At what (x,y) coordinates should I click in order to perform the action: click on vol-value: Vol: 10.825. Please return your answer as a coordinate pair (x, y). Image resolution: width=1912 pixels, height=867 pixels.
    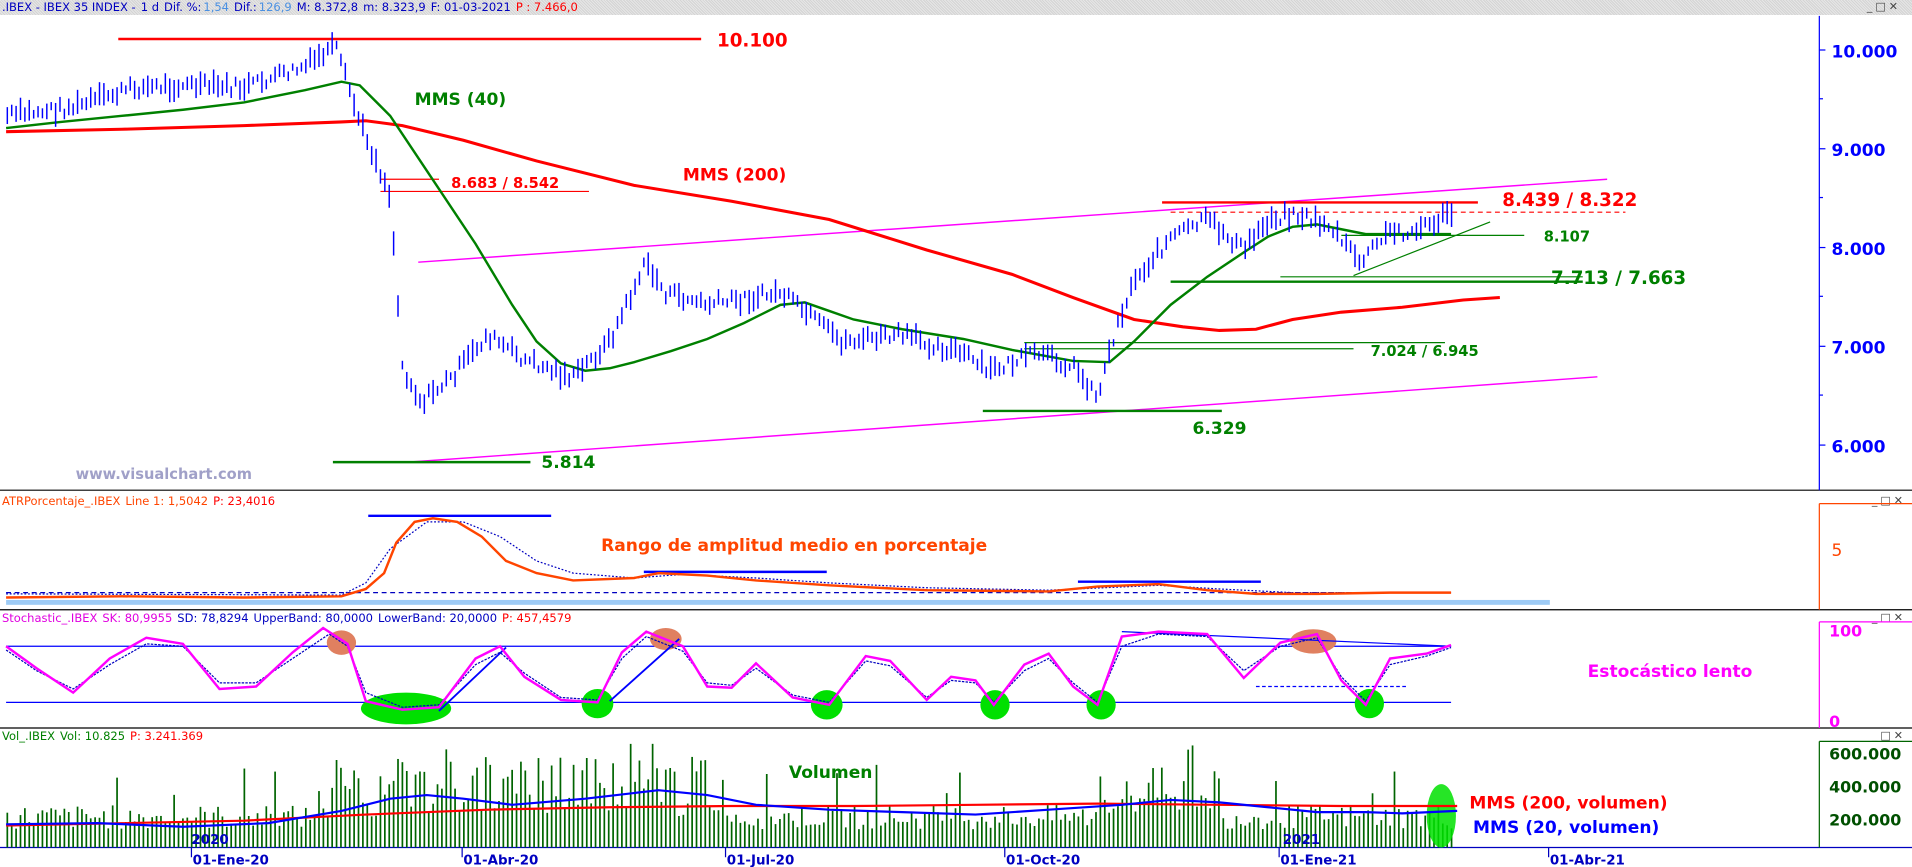
    Looking at the image, I should click on (93, 736).